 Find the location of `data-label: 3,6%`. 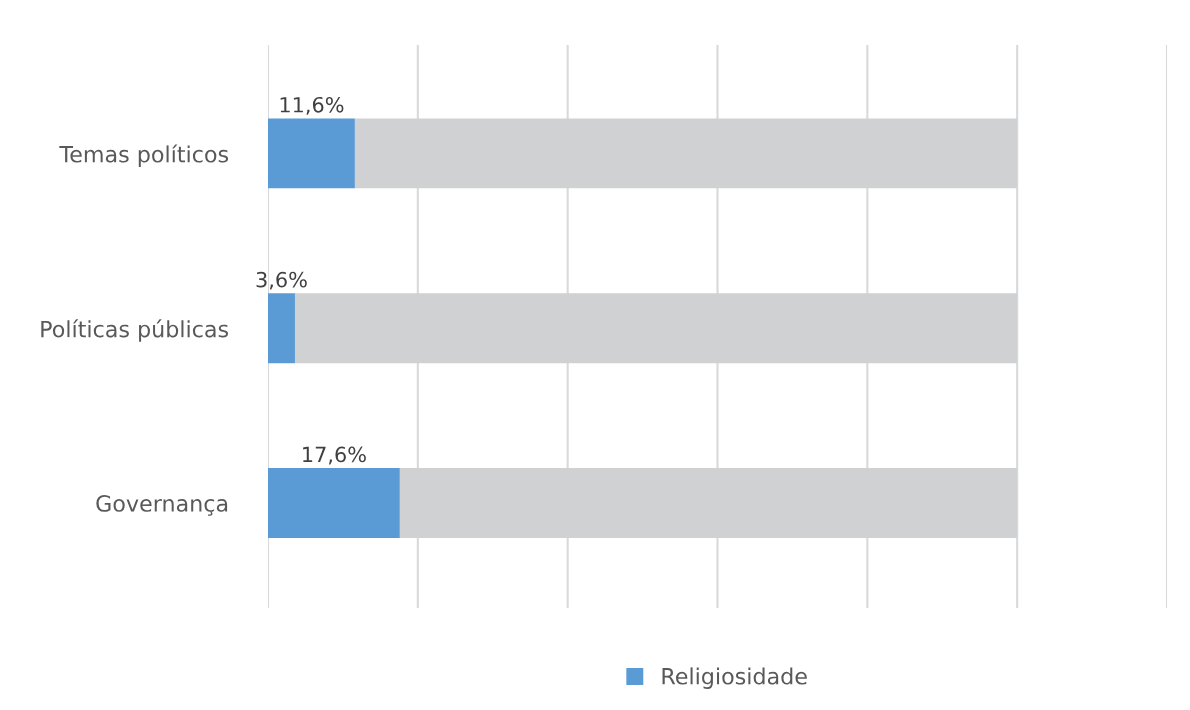

data-label: 3,6% is located at coordinates (281, 280).